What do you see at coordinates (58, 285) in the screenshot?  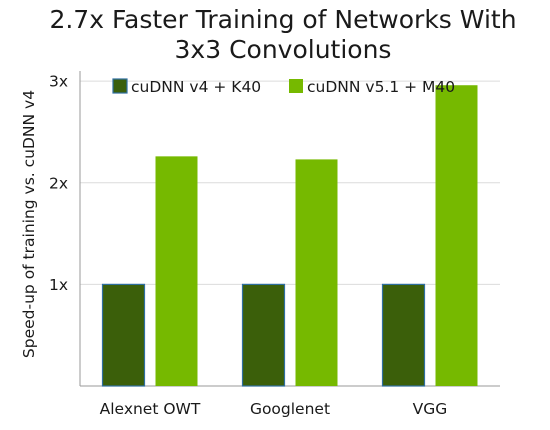 I see `y-tick-label-1: 1x` at bounding box center [58, 285].